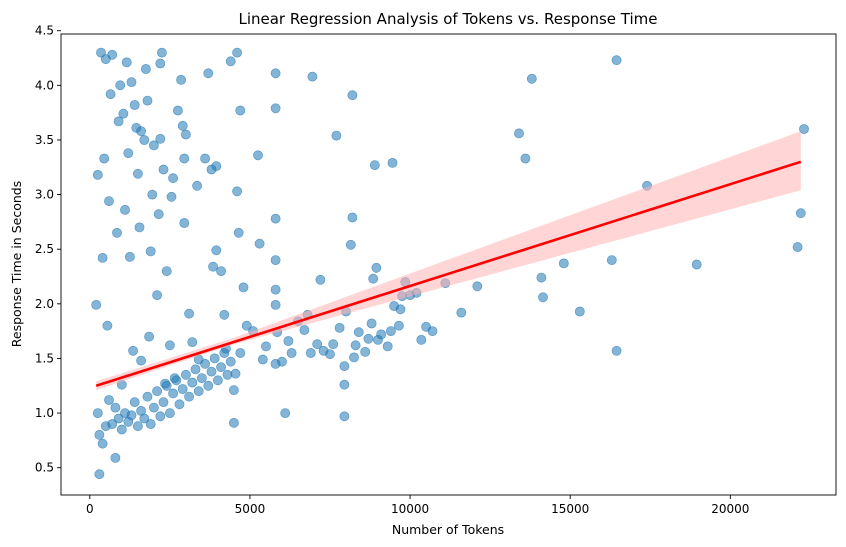 The image size is (846, 547). I want to click on x-axis-label: Number of Tokens, so click(448, 529).